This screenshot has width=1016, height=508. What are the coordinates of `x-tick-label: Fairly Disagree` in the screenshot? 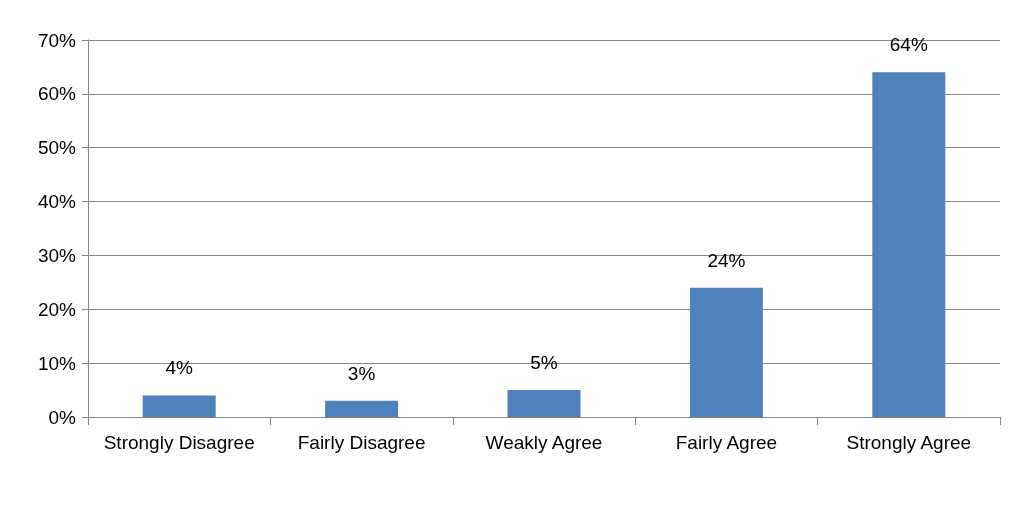 It's located at (361, 442).